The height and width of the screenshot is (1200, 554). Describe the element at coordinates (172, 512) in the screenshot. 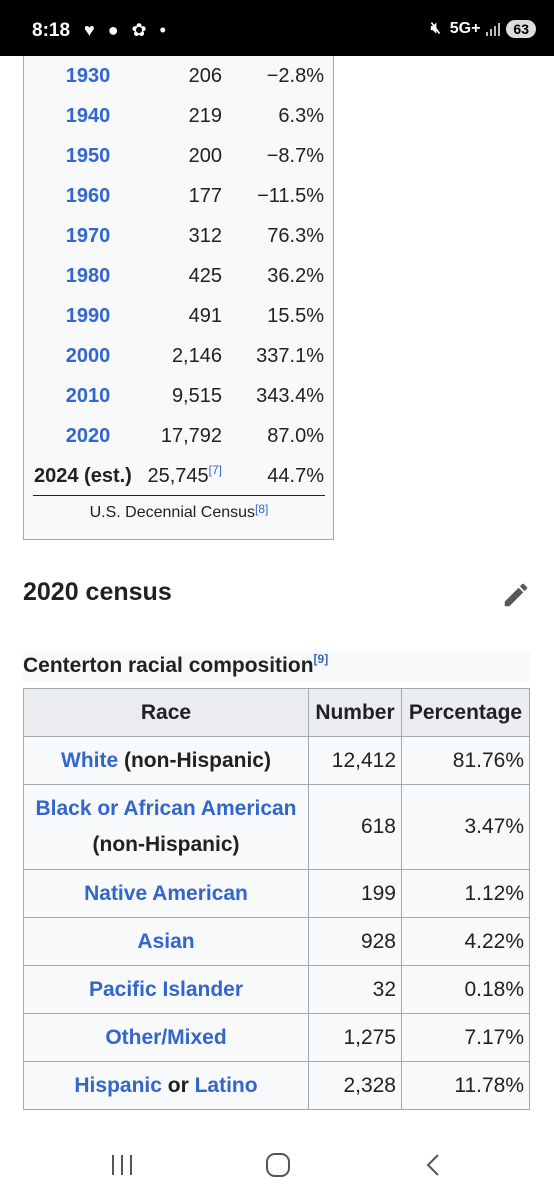

I see `source-text: U.S. Decennial Census` at that location.